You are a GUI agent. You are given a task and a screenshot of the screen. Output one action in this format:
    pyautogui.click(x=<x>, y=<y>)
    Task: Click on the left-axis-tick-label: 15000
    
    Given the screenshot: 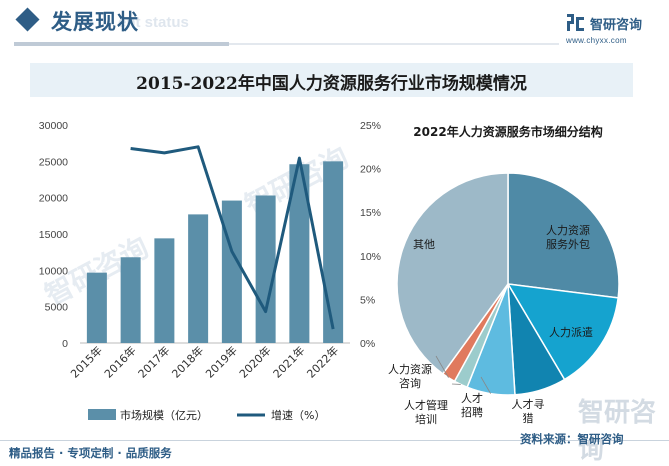 What is the action you would take?
    pyautogui.click(x=53, y=235)
    